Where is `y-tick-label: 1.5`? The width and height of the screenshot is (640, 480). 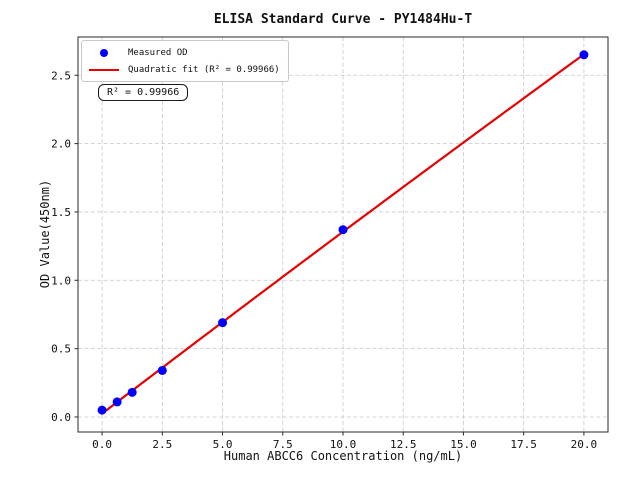 y-tick-label: 1.5 is located at coordinates (61, 212).